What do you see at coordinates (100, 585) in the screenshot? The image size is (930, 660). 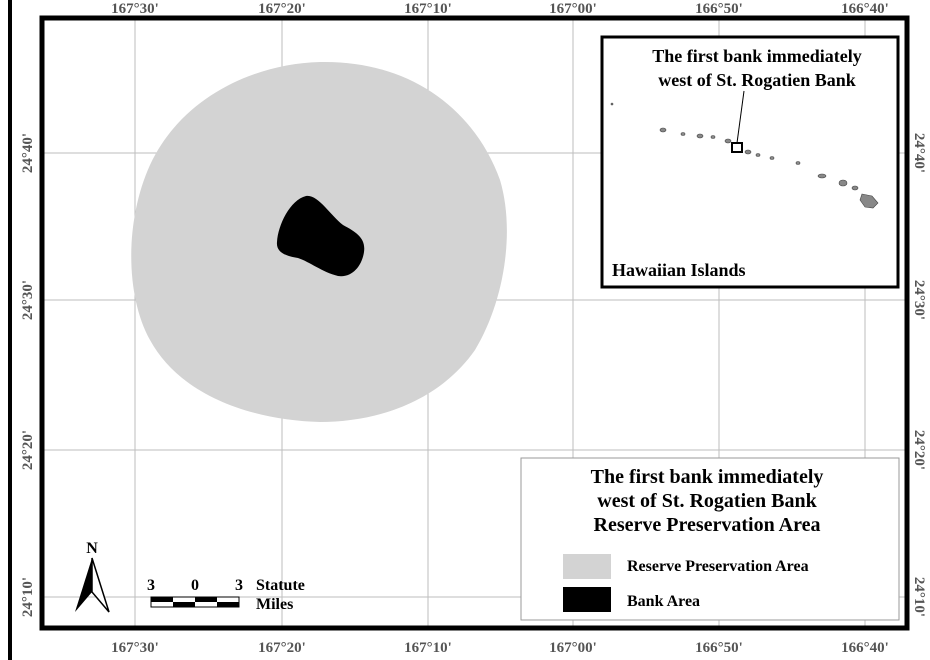 I see `north-arrow-icon-half` at bounding box center [100, 585].